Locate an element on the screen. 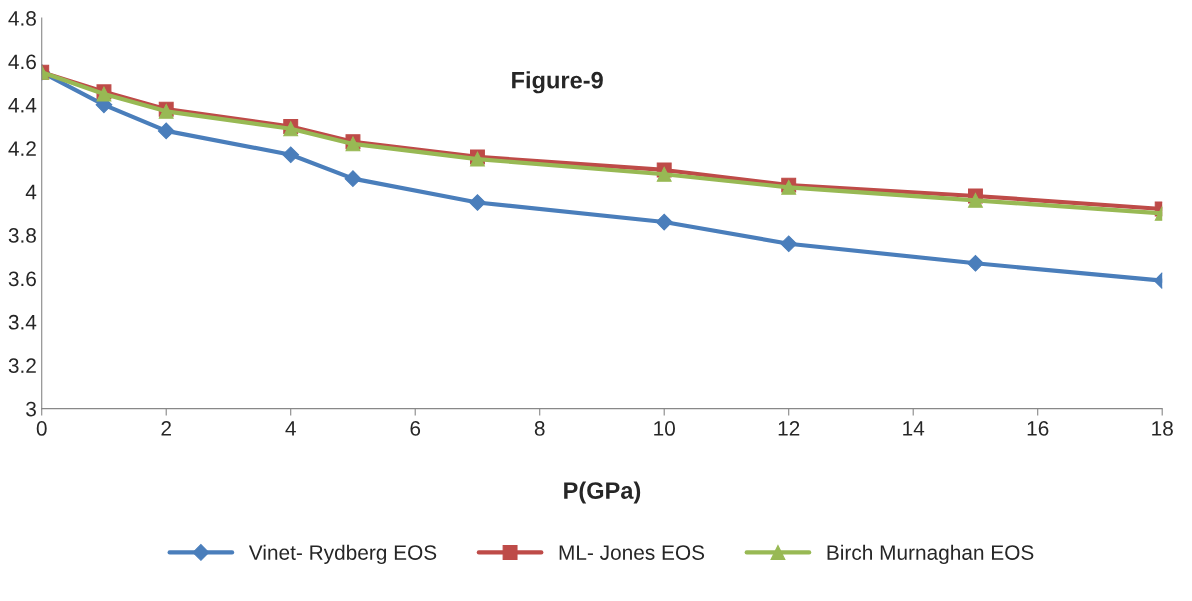 This screenshot has width=1192, height=601. y-tick-label: 3.2 is located at coordinates (22, 366).